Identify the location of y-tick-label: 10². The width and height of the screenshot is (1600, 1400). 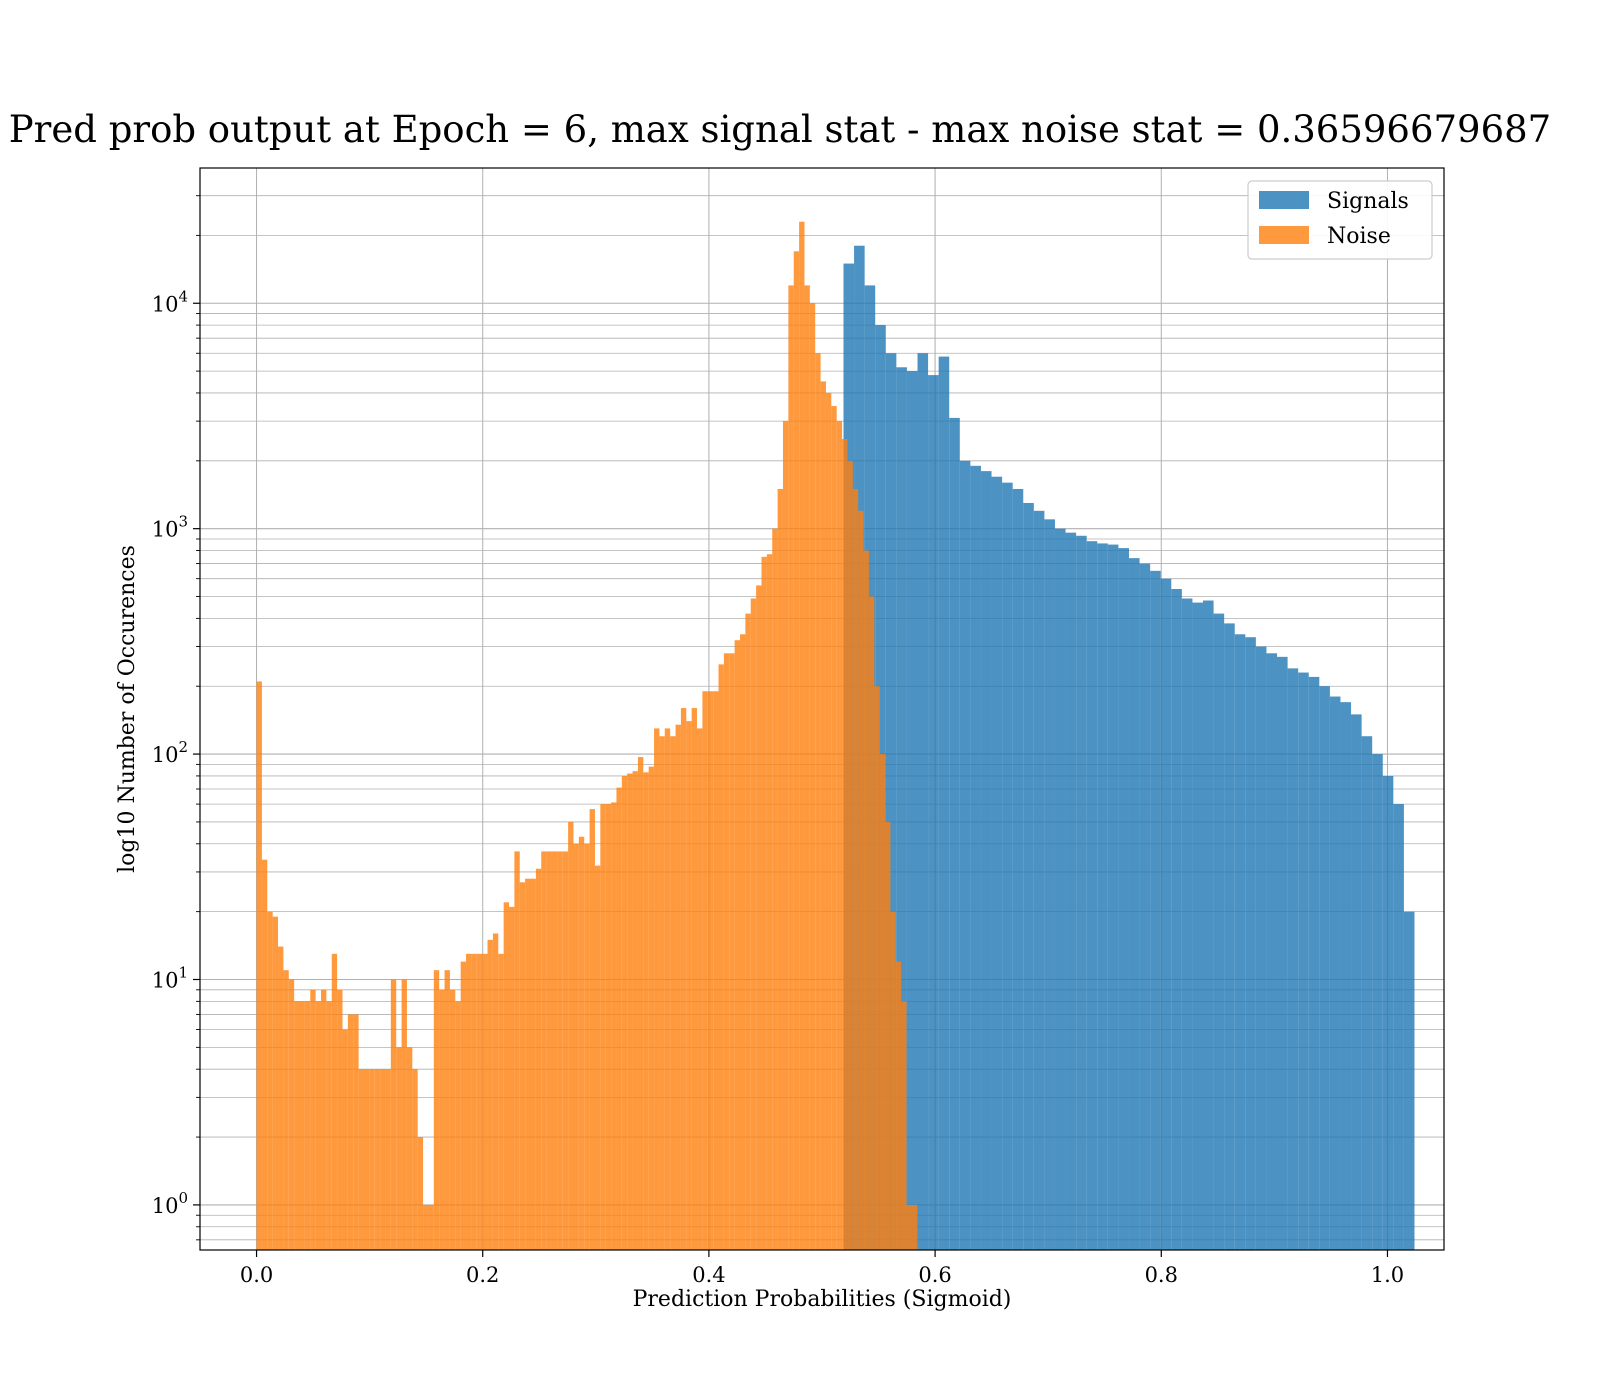
(170, 752).